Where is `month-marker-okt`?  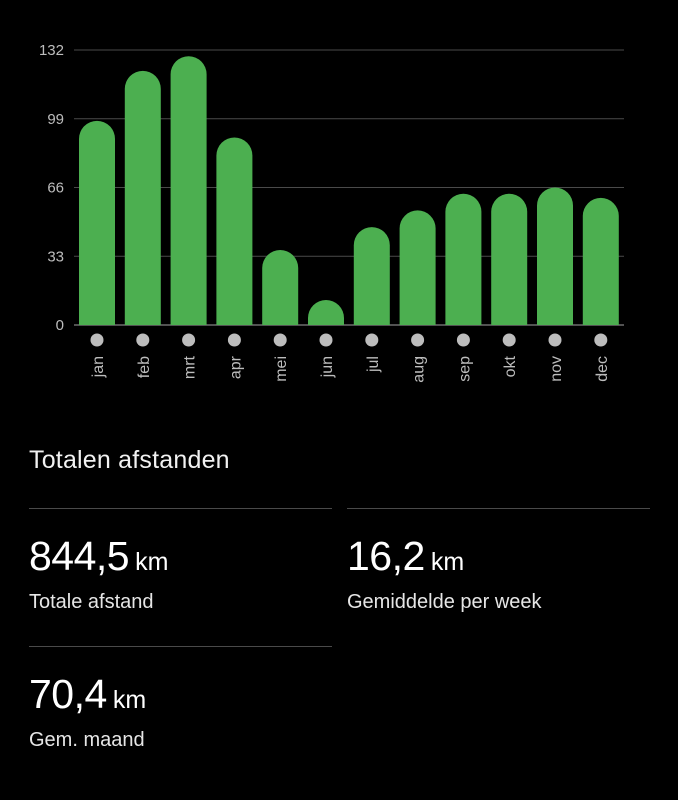
month-marker-okt is located at coordinates (509, 340).